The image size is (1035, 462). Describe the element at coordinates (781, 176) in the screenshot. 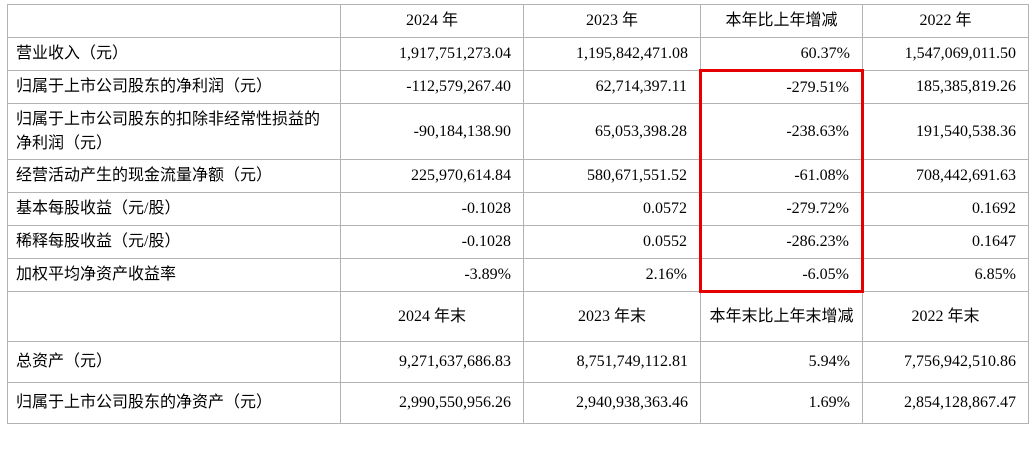

I see `value-change-highlighted: -61.08%` at that location.